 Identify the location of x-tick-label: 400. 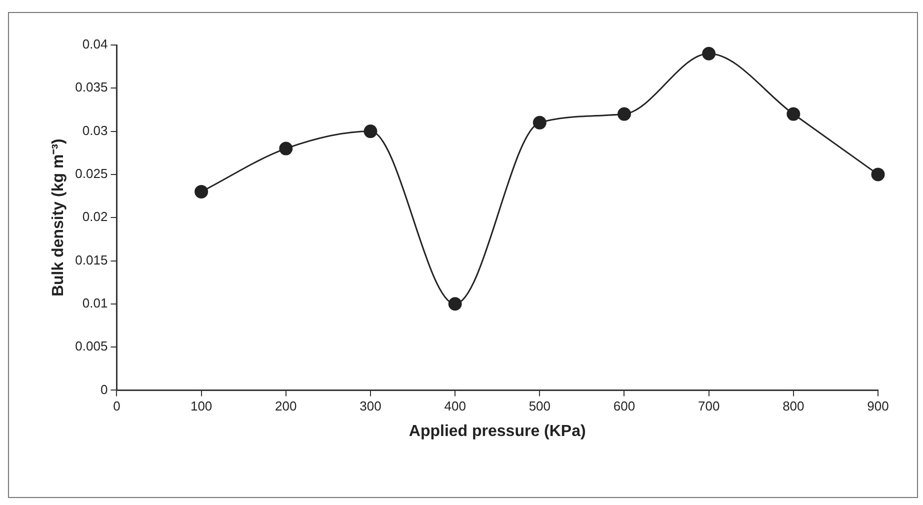
(455, 406).